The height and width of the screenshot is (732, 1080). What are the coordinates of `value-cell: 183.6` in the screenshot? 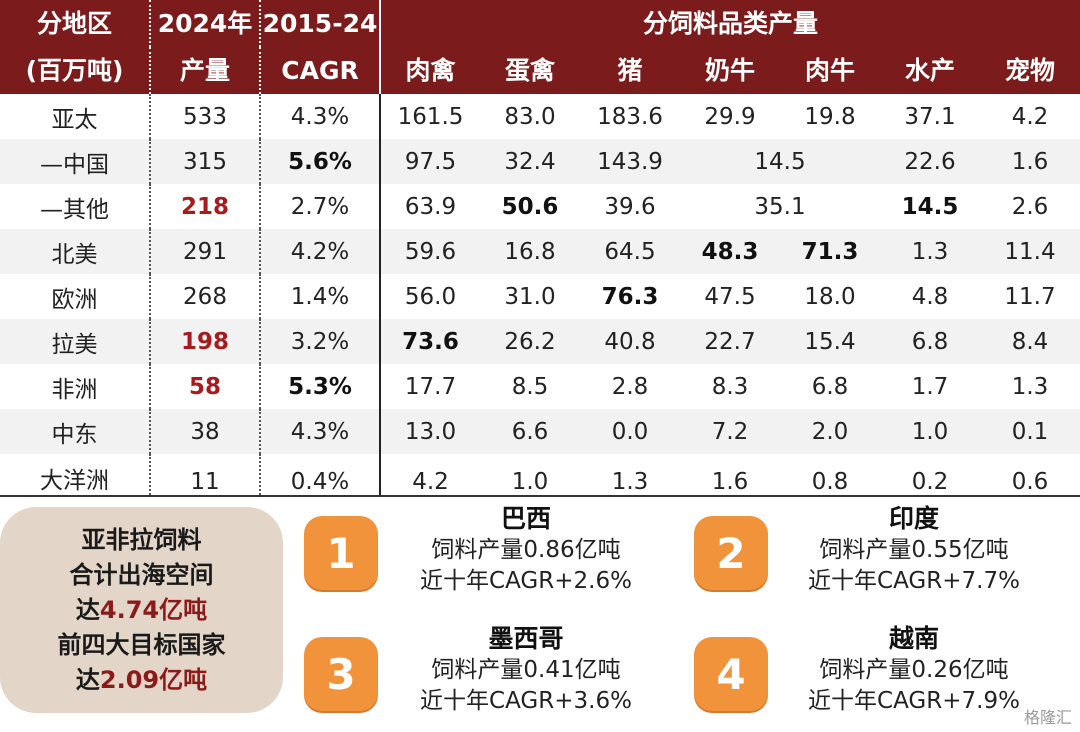 It's located at (630, 116).